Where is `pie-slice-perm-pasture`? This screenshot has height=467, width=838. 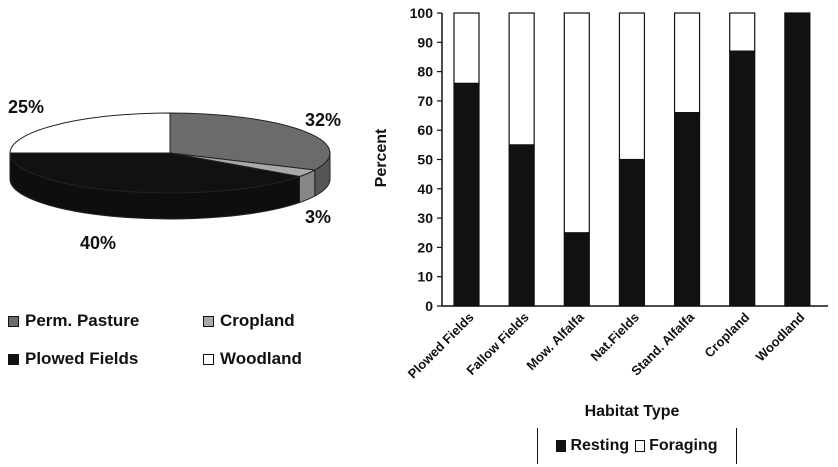
pie-slice-perm-pasture is located at coordinates (250, 141).